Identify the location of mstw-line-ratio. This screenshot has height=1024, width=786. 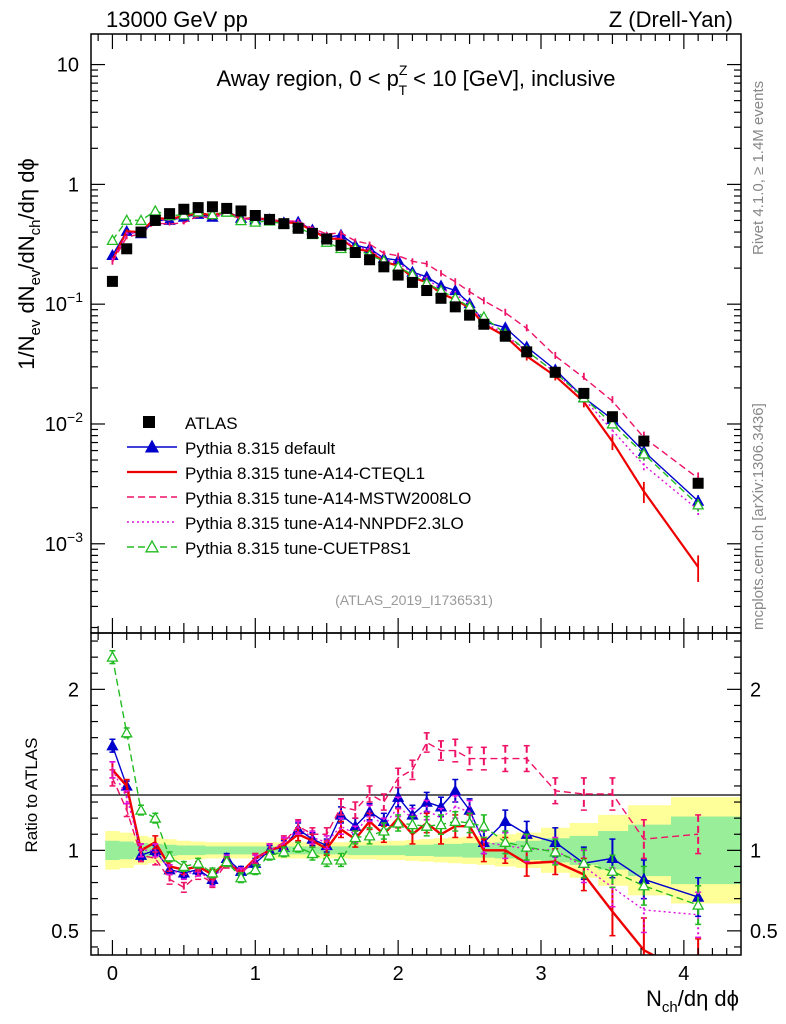
(405, 815).